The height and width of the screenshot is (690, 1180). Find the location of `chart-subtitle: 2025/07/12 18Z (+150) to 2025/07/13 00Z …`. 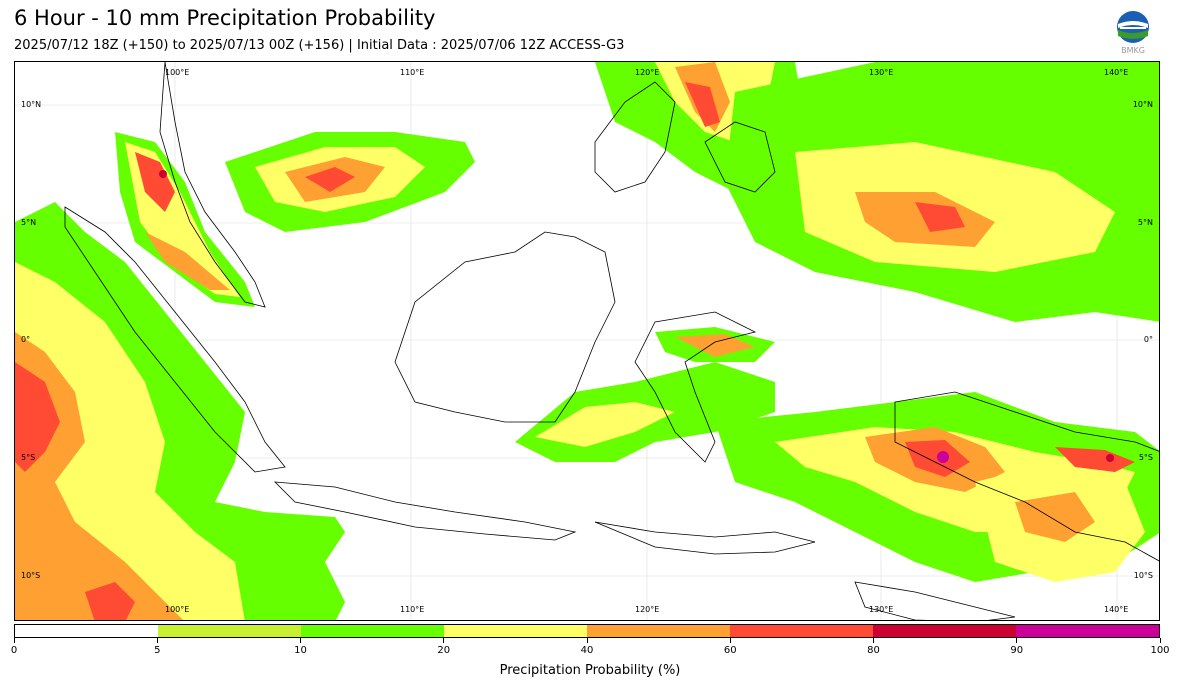

chart-subtitle: 2025/07/12 18Z (+150) to 2025/07/13 00Z … is located at coordinates (319, 45).